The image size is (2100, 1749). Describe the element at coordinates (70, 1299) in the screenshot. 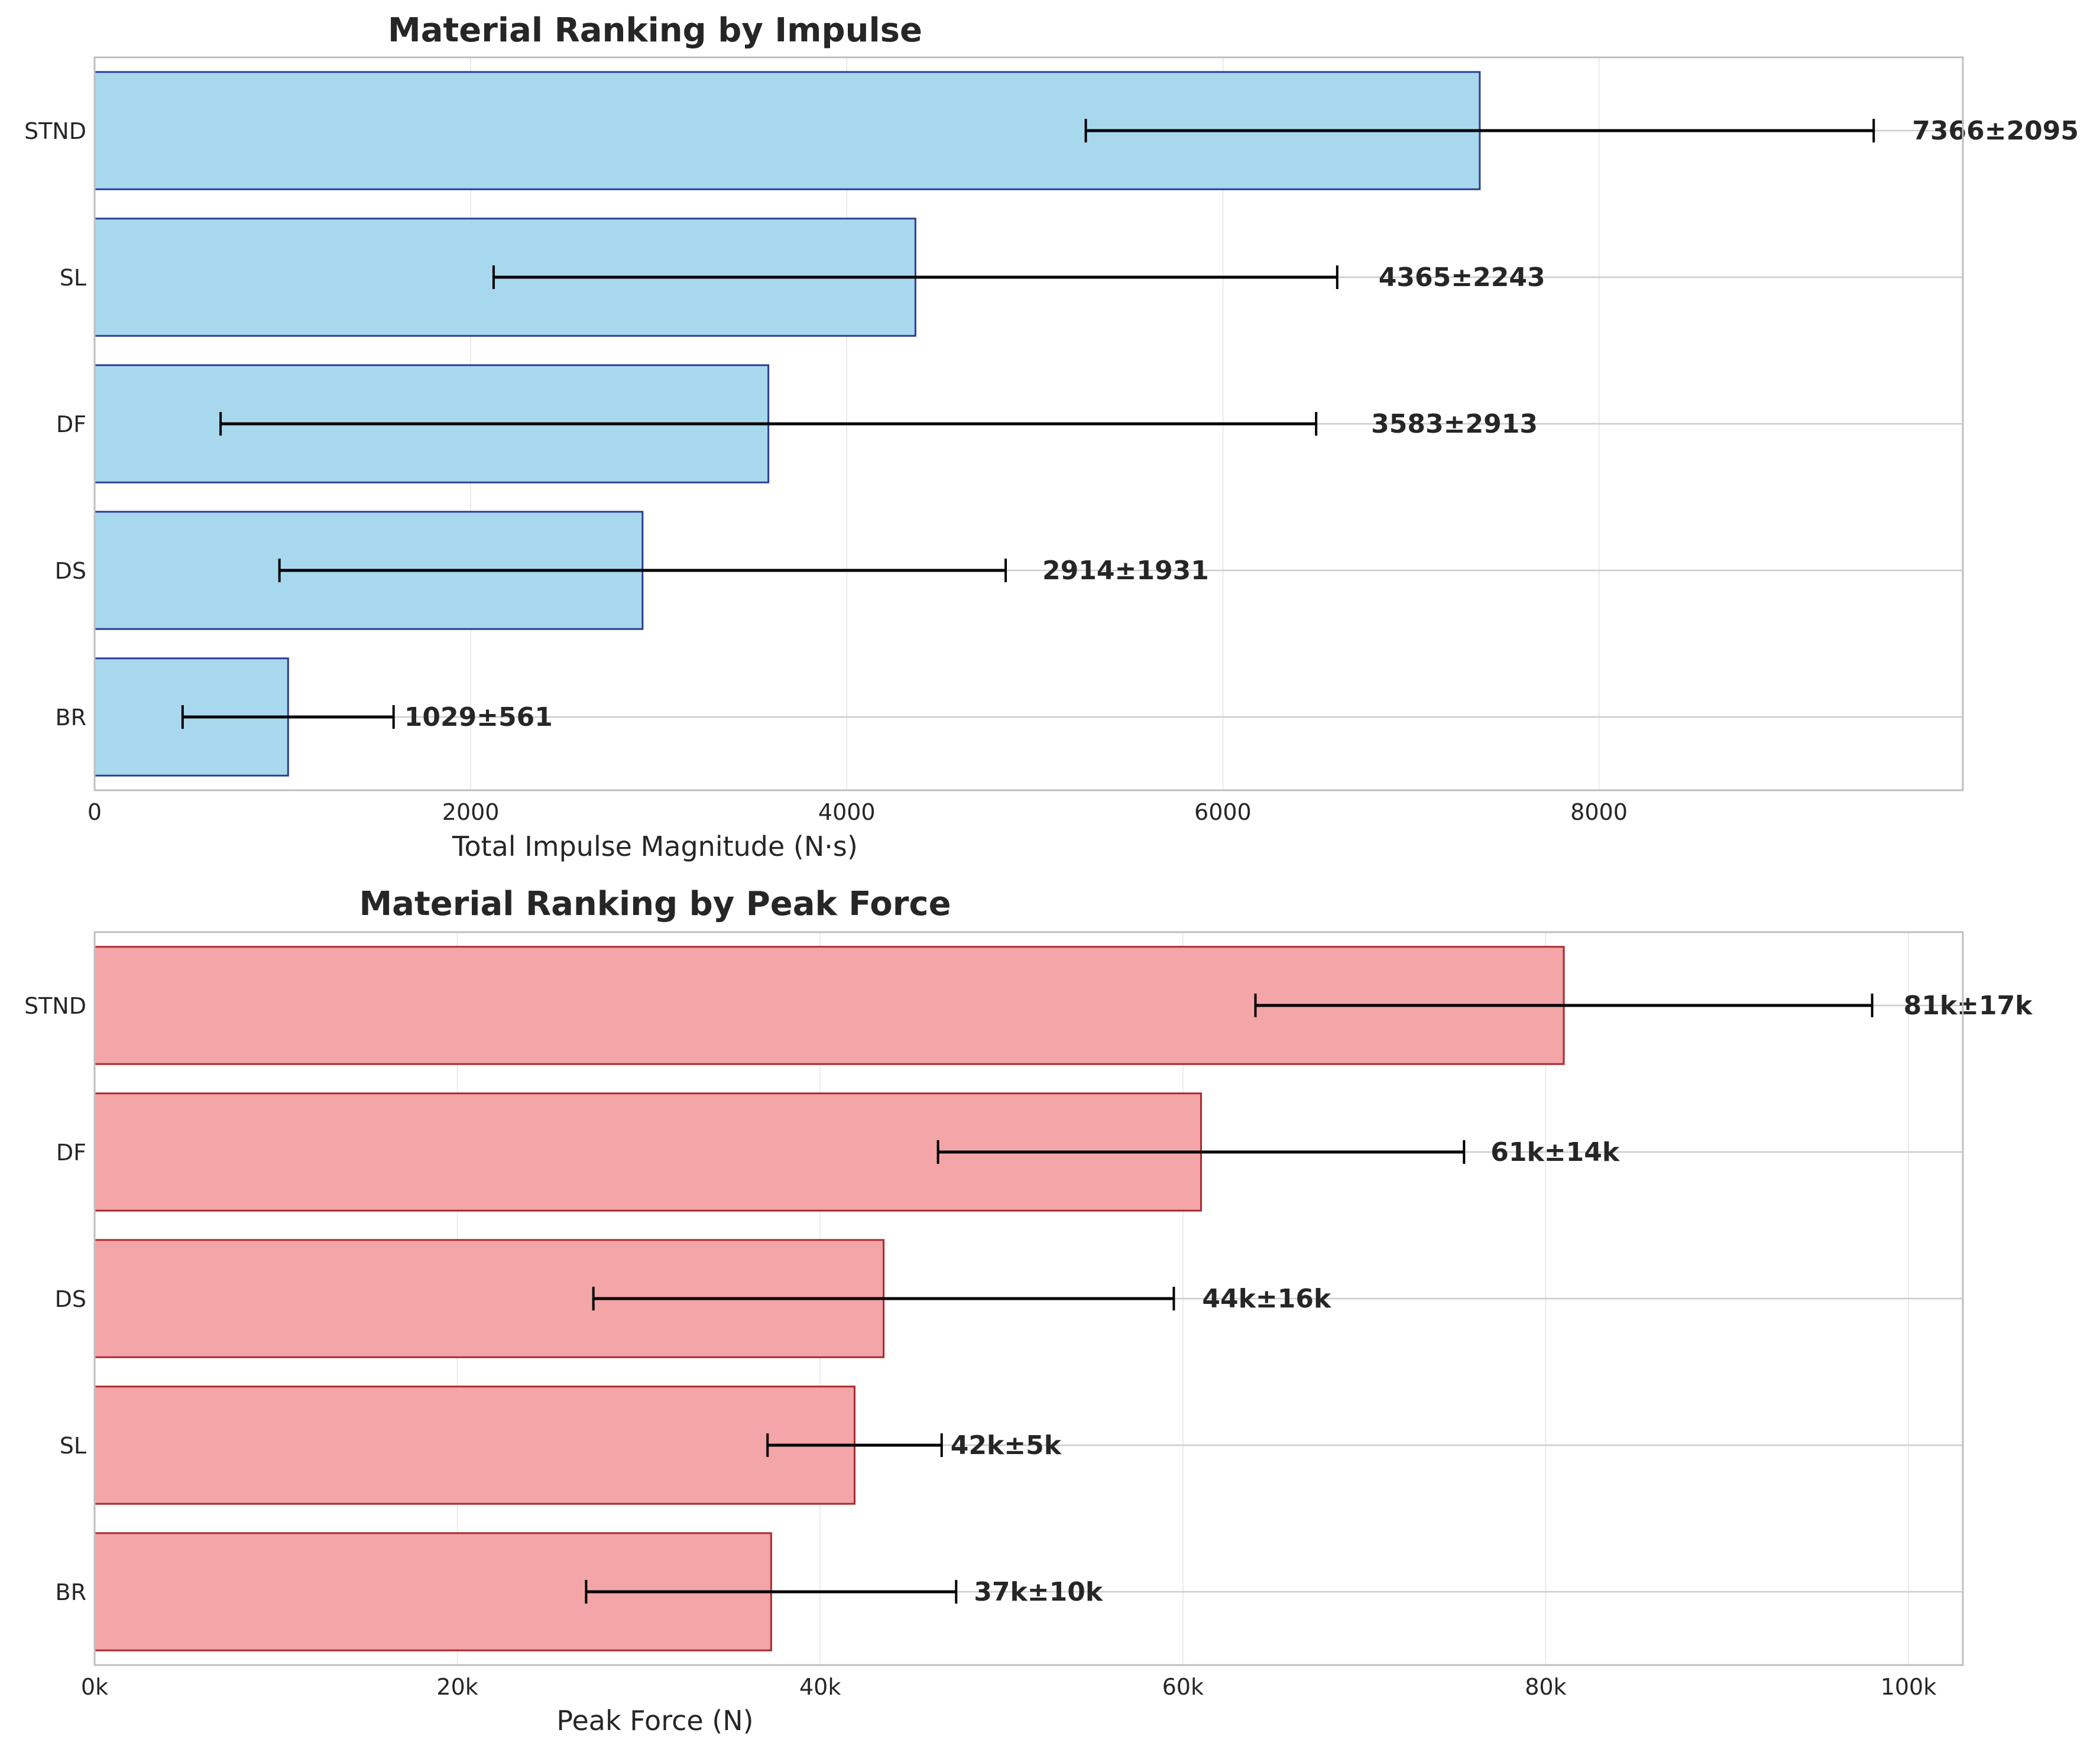

I see `peak-force-y-tick-label-ds: DS` at that location.